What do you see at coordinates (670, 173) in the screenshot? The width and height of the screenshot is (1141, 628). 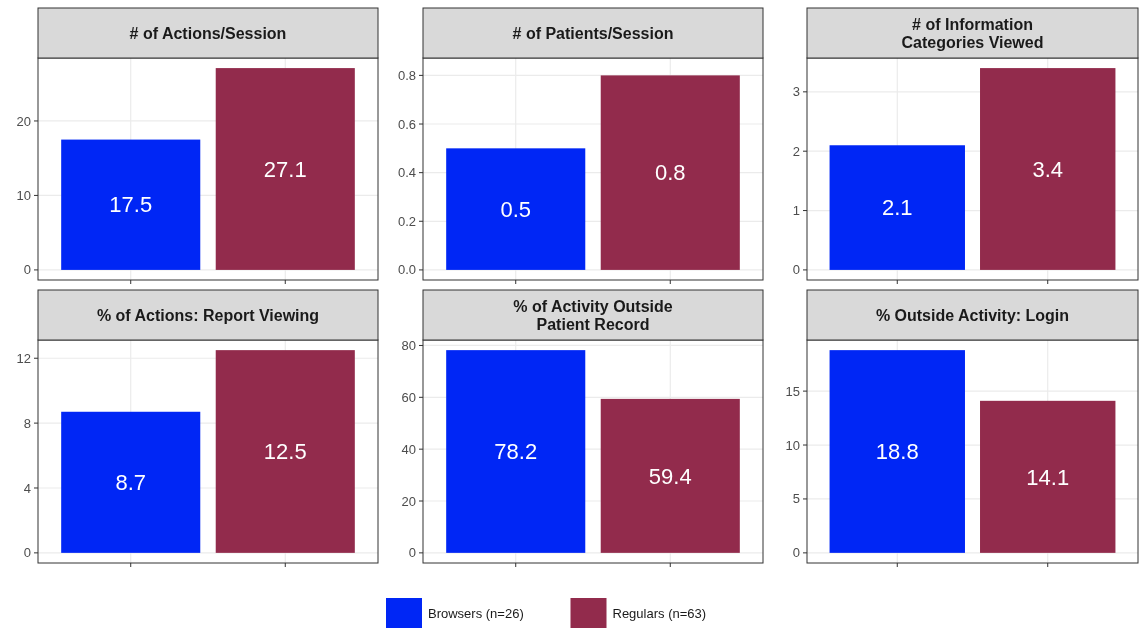 I see `data-label: 0.8` at bounding box center [670, 173].